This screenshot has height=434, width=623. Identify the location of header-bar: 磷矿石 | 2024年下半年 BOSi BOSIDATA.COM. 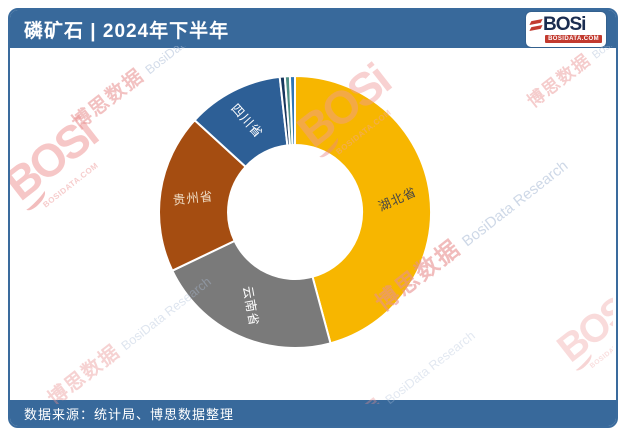
(313, 29).